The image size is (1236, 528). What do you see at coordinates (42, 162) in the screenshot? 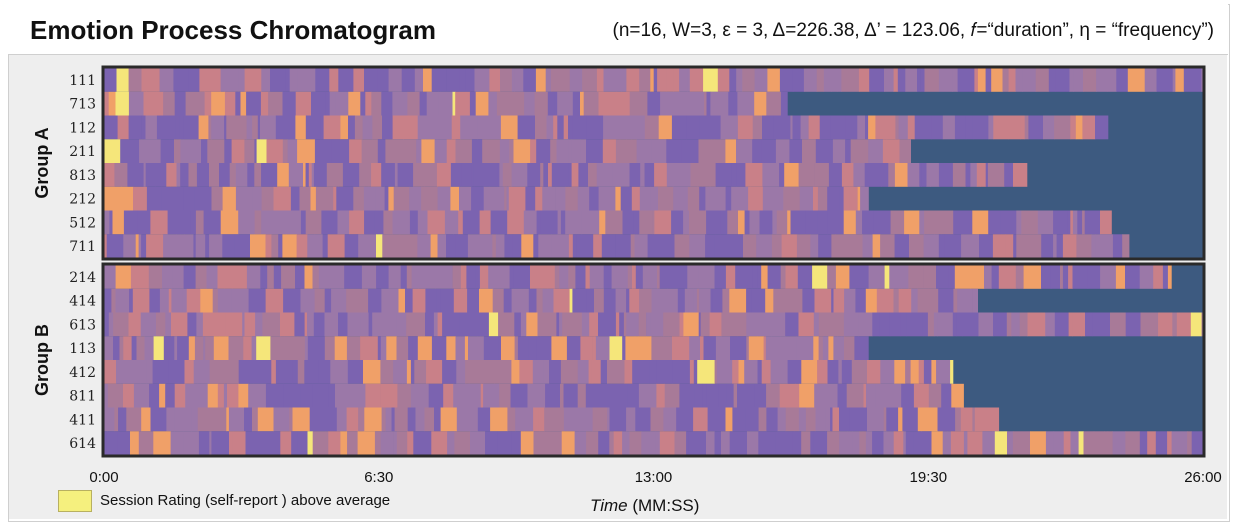
I see `group-label-1: Group A` at bounding box center [42, 162].